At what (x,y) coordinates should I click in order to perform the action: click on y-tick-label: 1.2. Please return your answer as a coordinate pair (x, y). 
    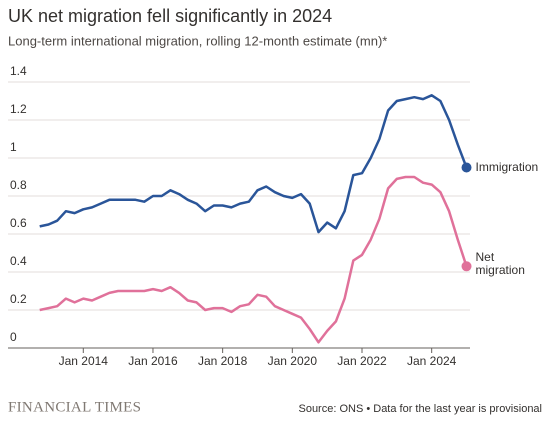
    Looking at the image, I should click on (18, 109).